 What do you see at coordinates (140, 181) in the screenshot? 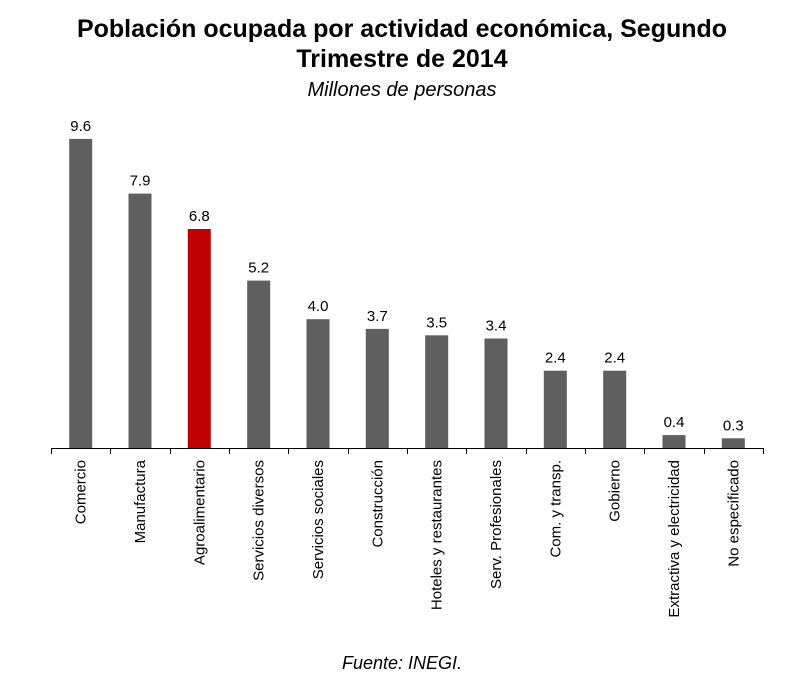
I see `bar-value-label: 7.9` at bounding box center [140, 181].